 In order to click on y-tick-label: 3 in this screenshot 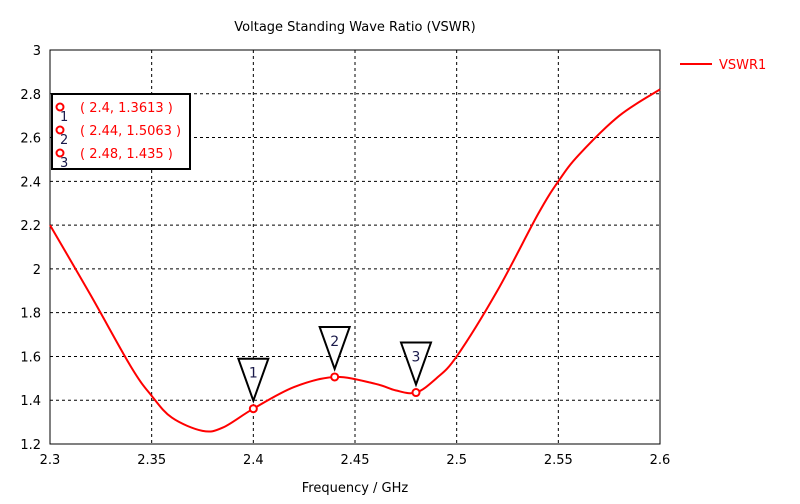, I will do `click(37, 51)`.